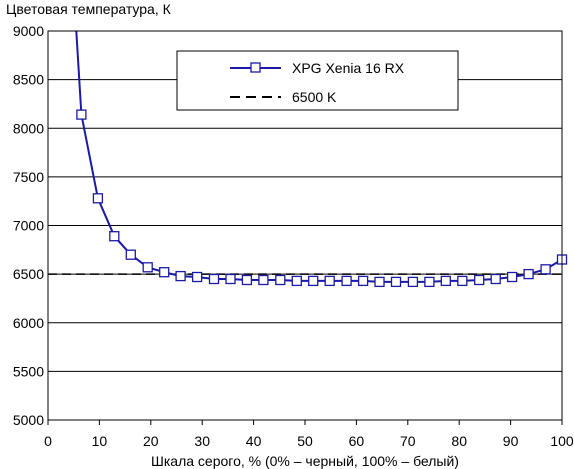  What do you see at coordinates (28, 274) in the screenshot?
I see `y-tick-label: 6500` at bounding box center [28, 274].